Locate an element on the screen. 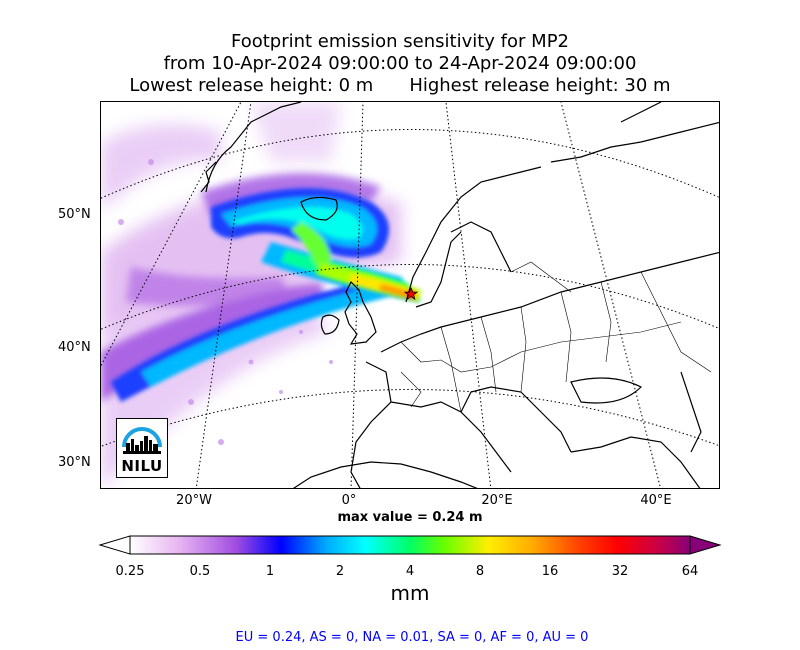  cbar-tick: 16 is located at coordinates (550, 571).